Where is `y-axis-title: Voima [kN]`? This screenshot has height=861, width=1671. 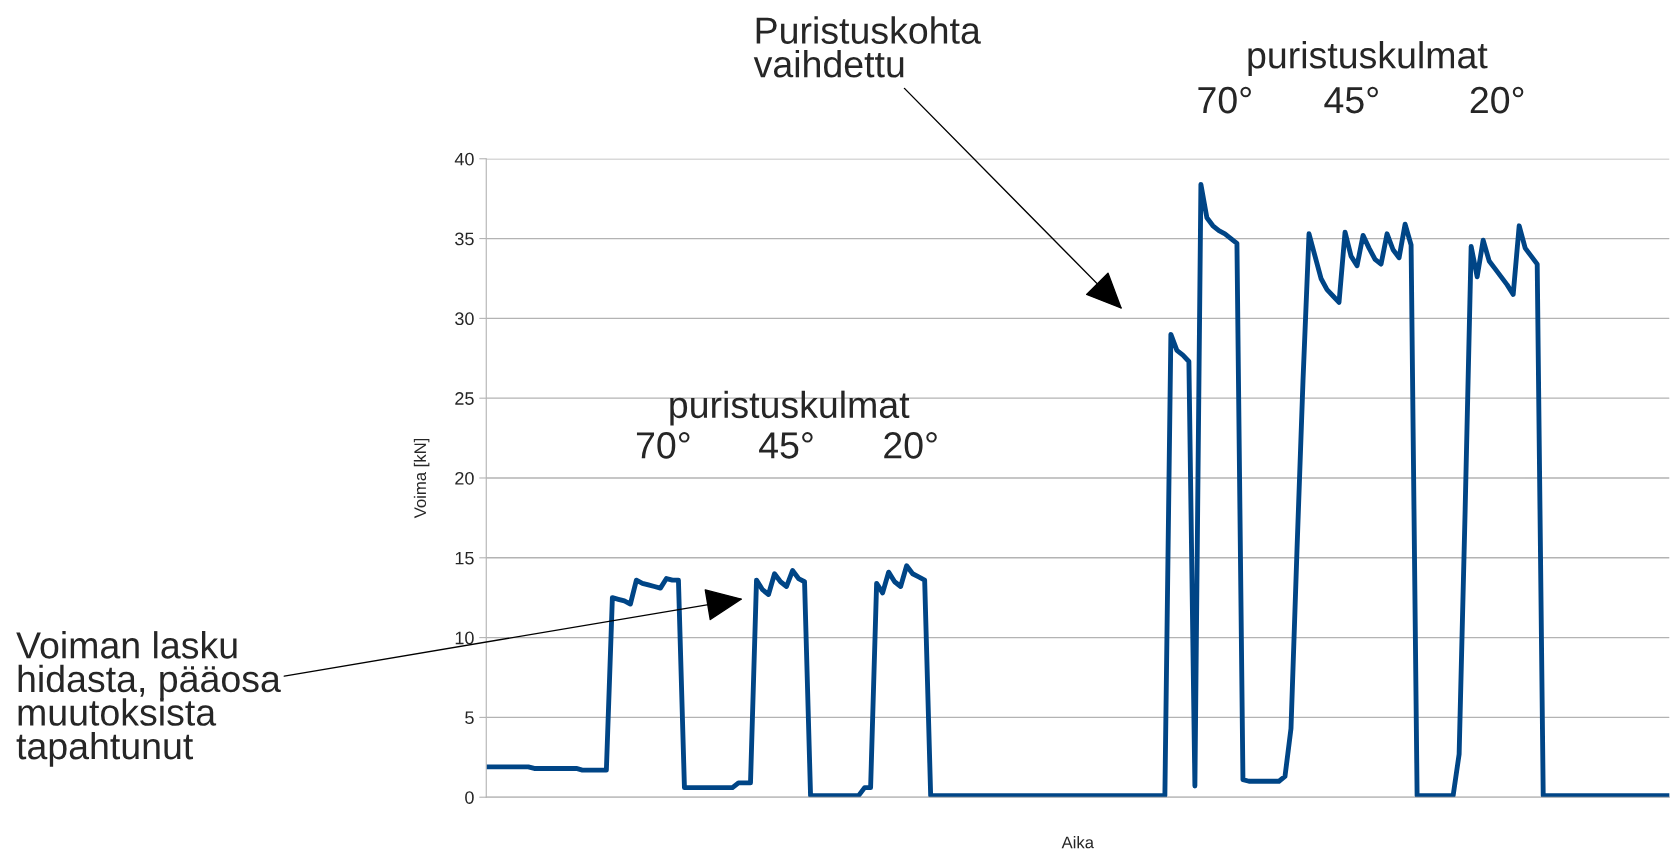 y-axis-title: Voima [kN] is located at coordinates (421, 478).